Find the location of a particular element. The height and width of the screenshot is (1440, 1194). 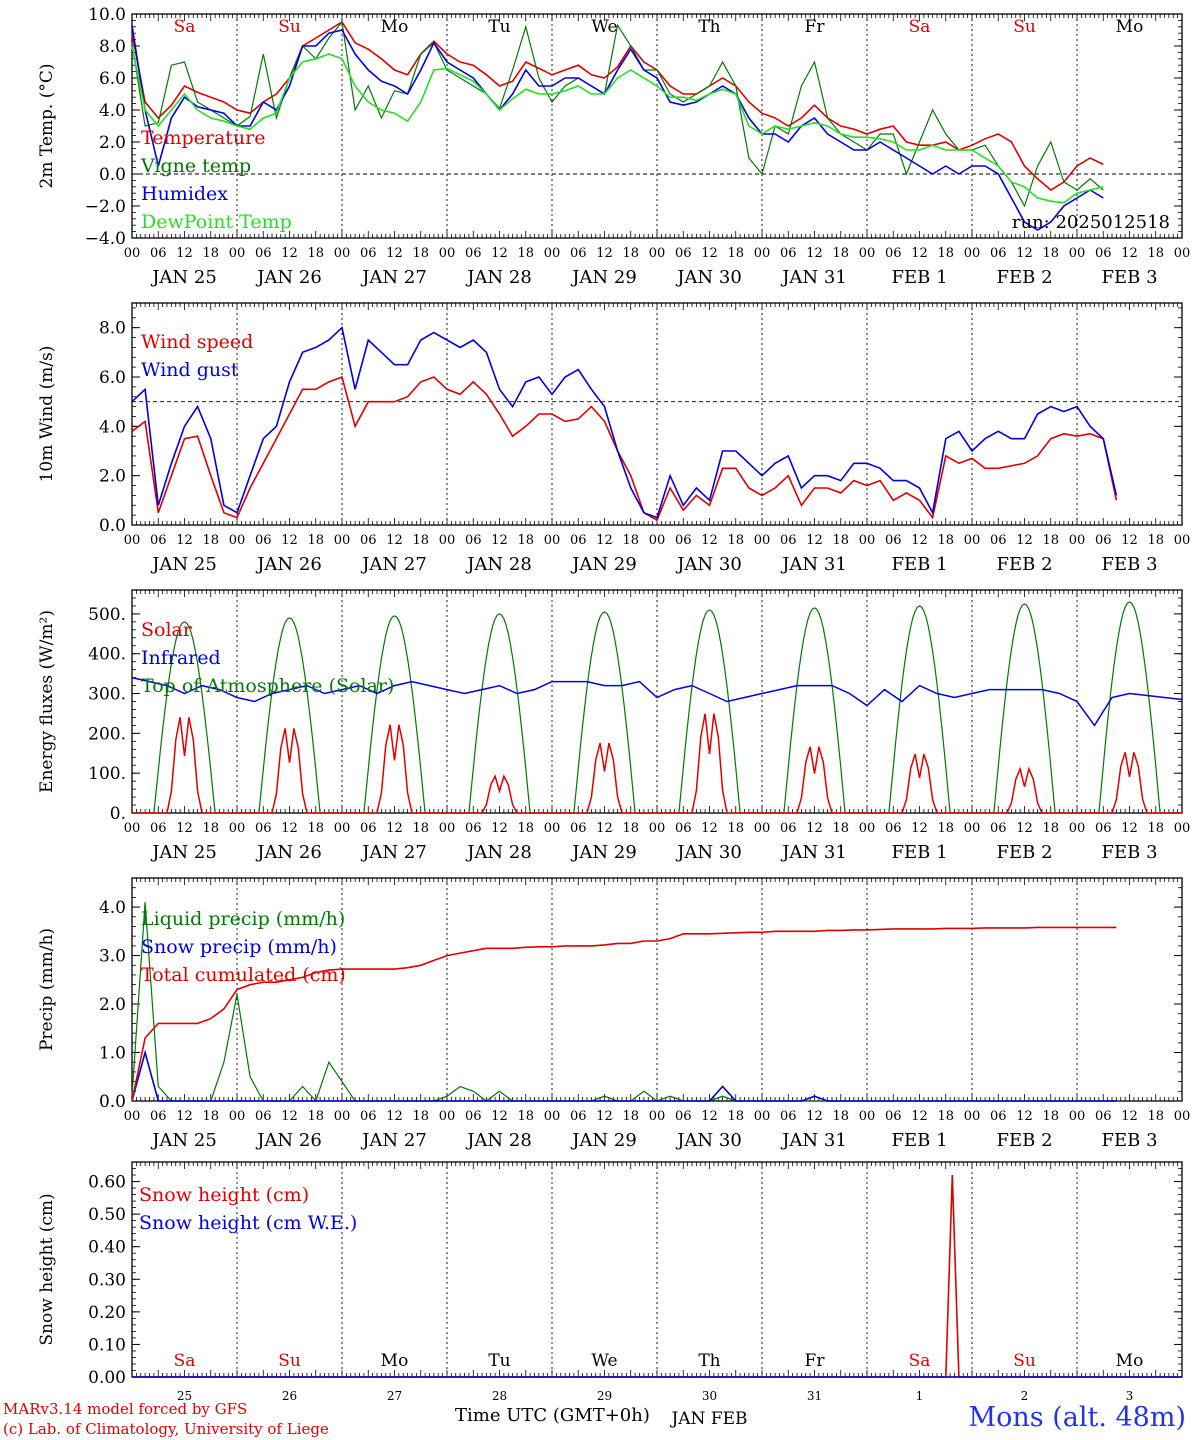

y-axis-label: 2m Temp. (°C) is located at coordinates (47, 125).